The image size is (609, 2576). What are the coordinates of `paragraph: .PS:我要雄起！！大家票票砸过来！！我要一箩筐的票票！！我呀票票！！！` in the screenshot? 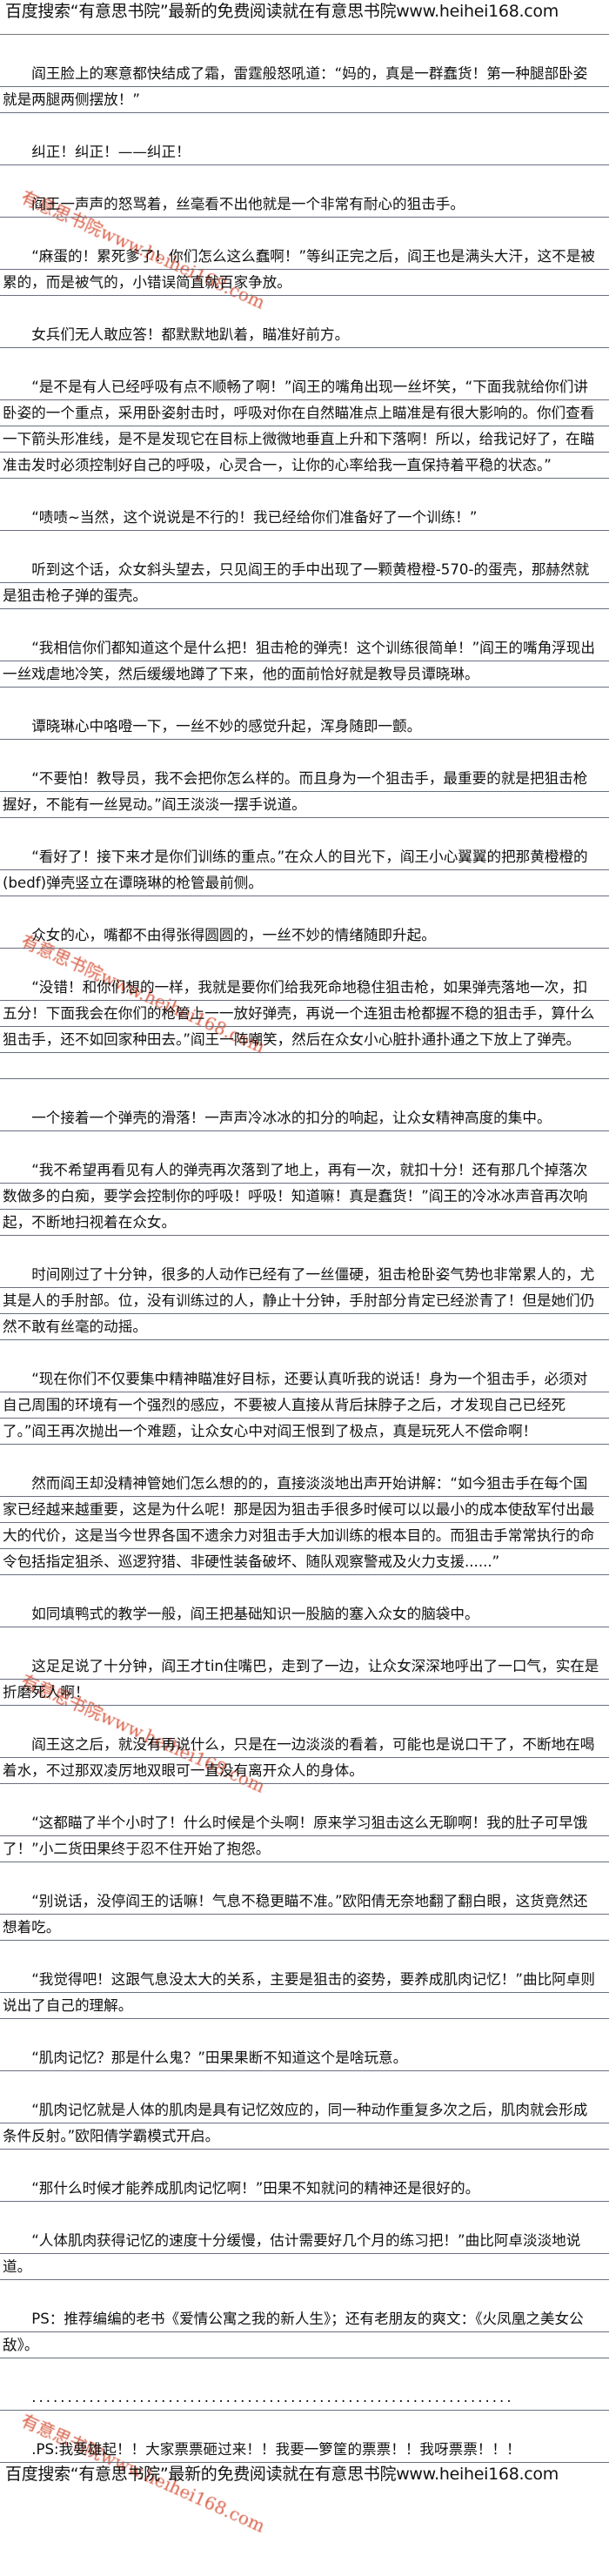 It's located at (304, 2450).